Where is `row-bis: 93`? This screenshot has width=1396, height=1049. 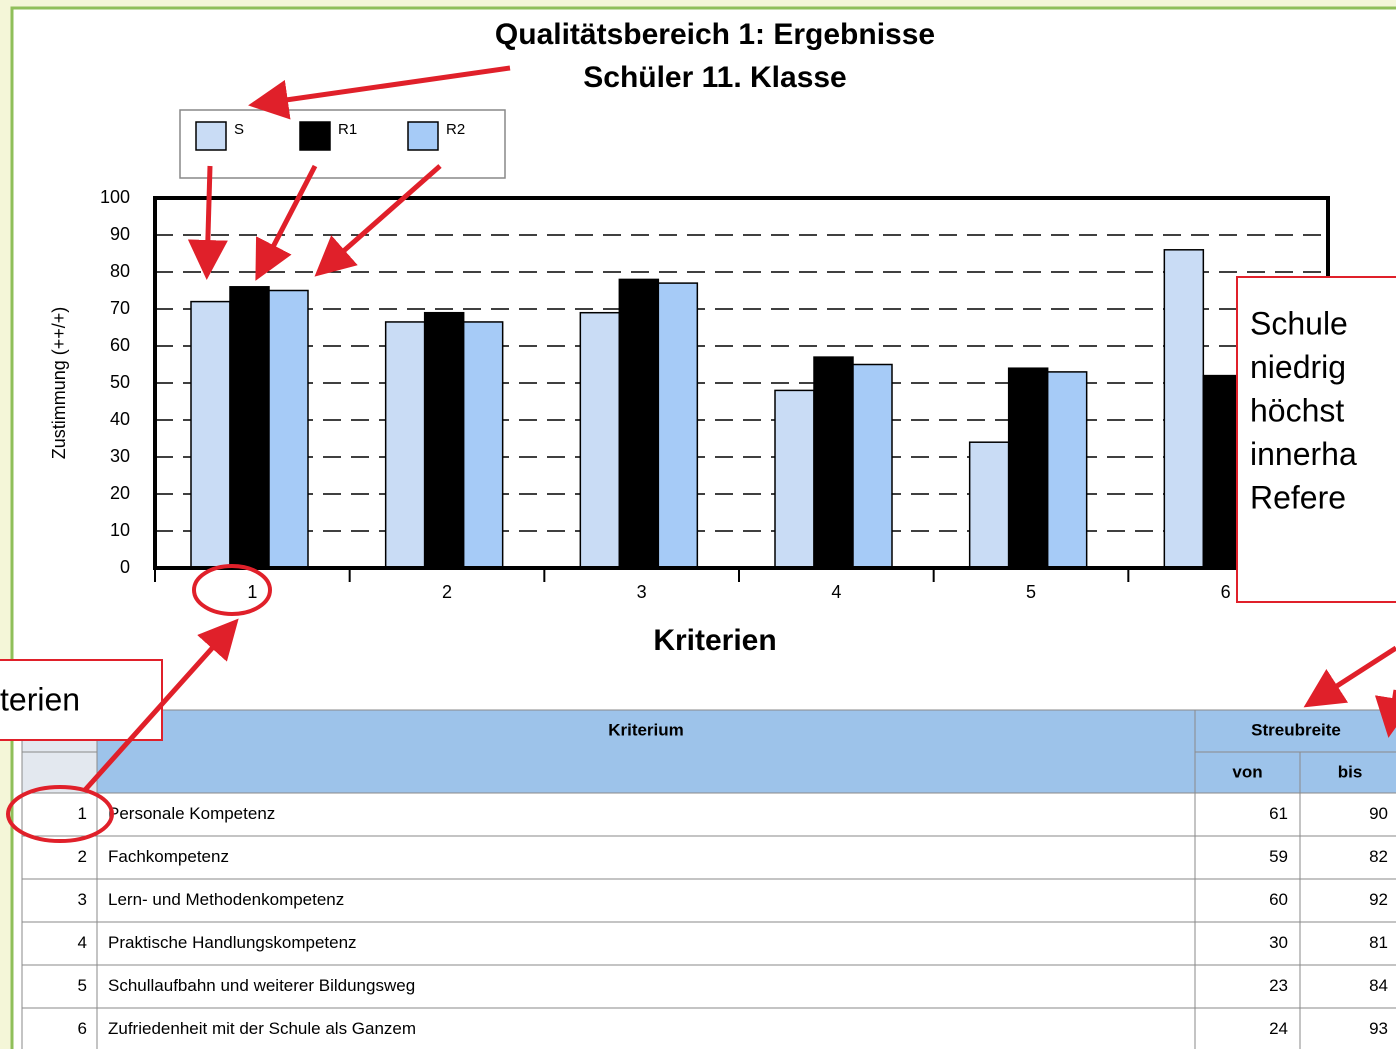
row-bis: 93 is located at coordinates (1378, 1028).